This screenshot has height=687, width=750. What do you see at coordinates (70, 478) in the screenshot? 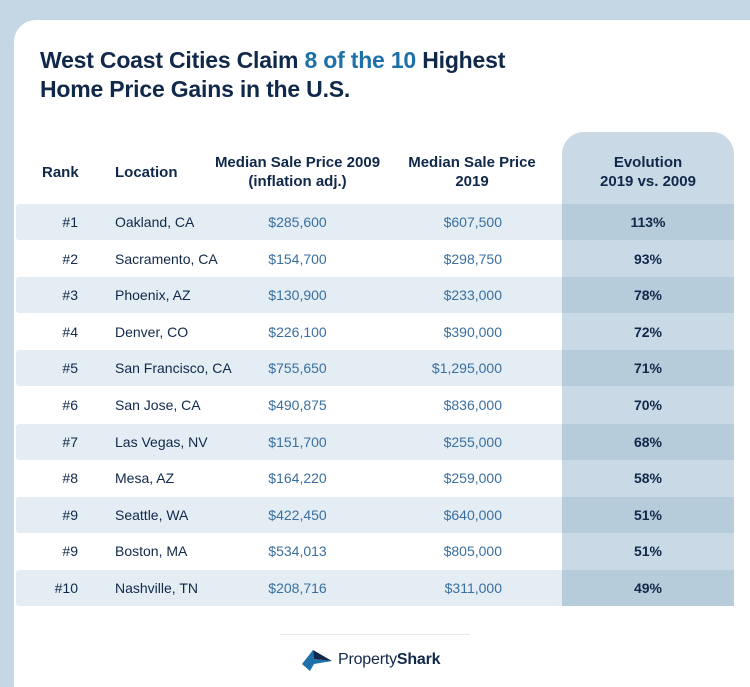
I see `rank-cell: #8` at bounding box center [70, 478].